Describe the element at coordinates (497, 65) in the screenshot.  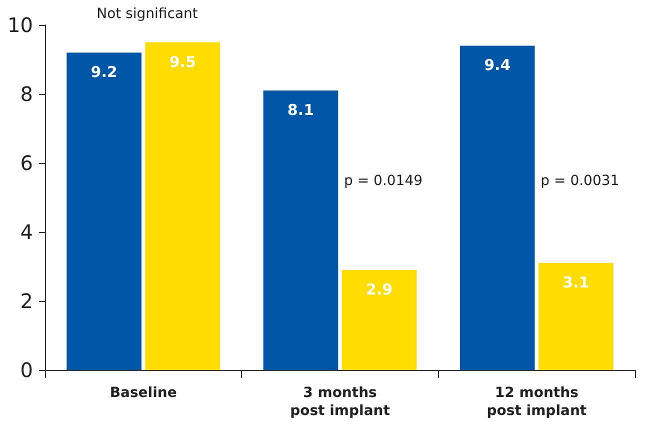
I see `data-label: 9.4` at that location.